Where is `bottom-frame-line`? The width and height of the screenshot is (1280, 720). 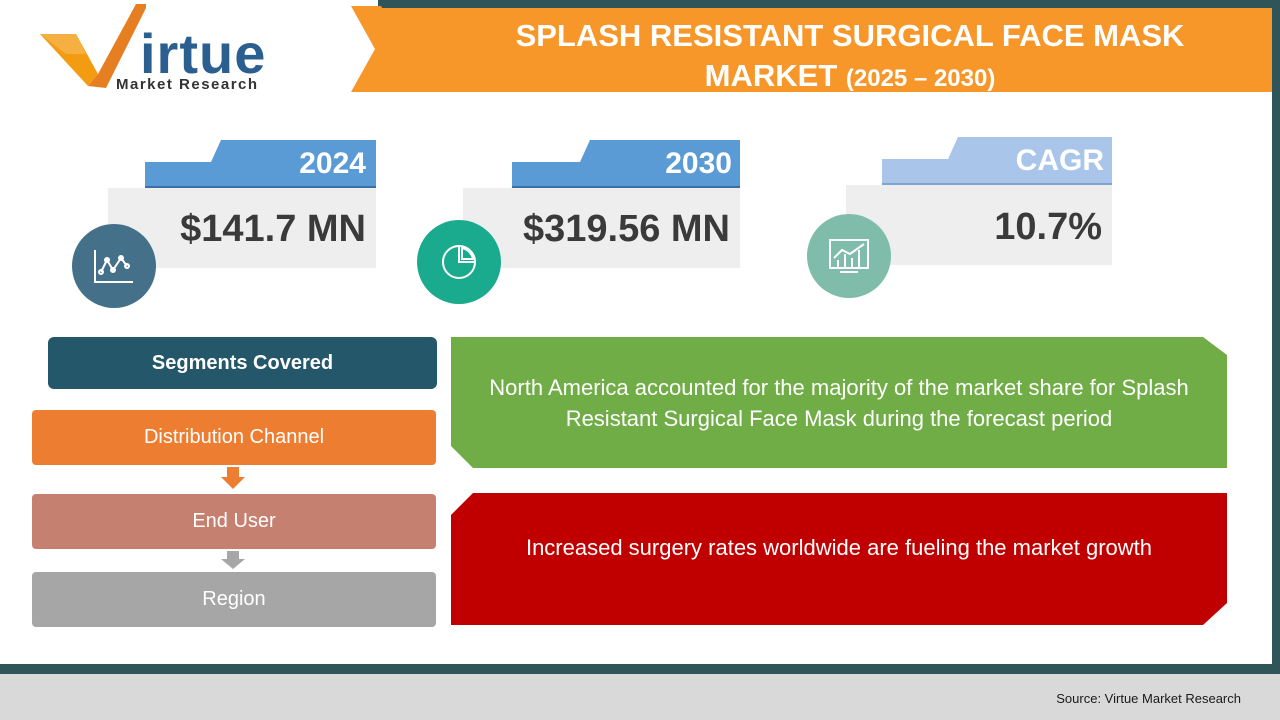 bottom-frame-line is located at coordinates (640, 669).